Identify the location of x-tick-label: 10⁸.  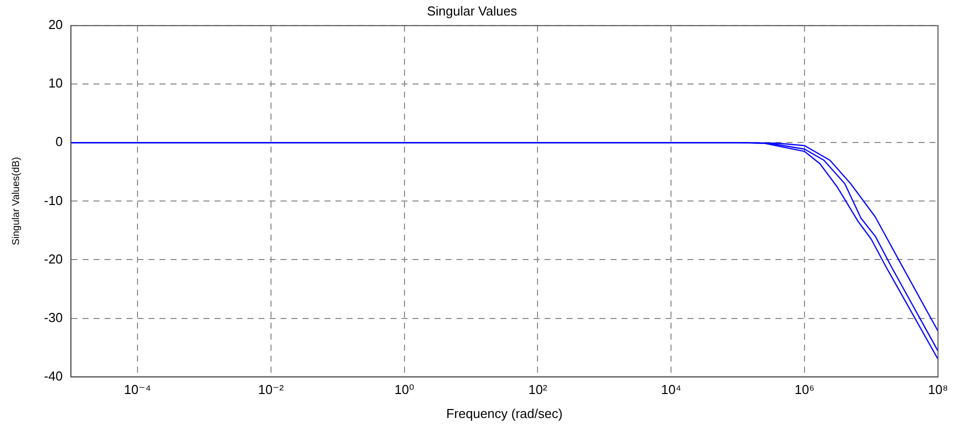
(938, 390).